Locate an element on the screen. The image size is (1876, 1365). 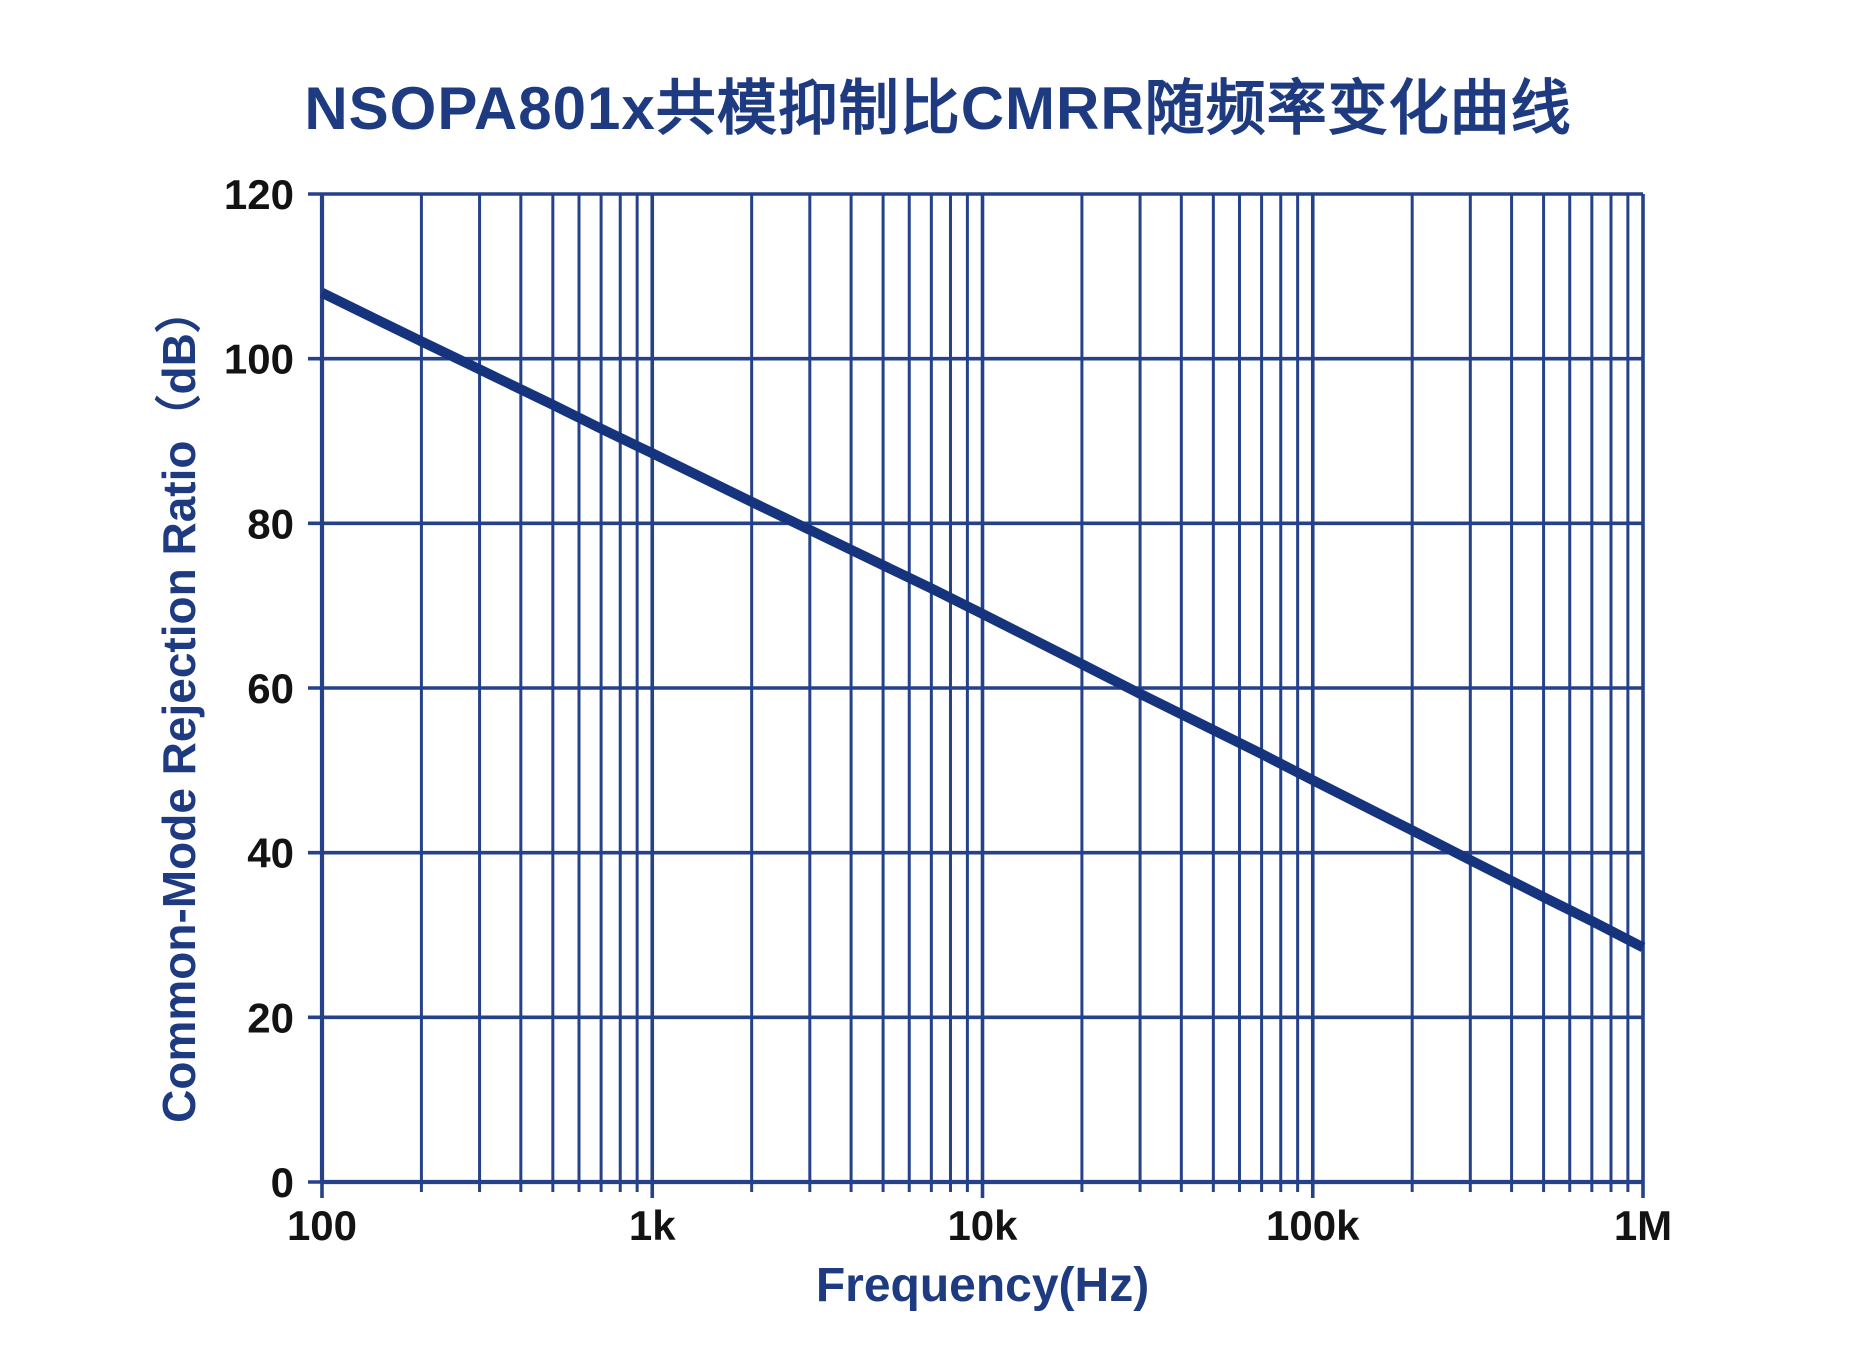
y-tick-label: 80 is located at coordinates (270, 523).